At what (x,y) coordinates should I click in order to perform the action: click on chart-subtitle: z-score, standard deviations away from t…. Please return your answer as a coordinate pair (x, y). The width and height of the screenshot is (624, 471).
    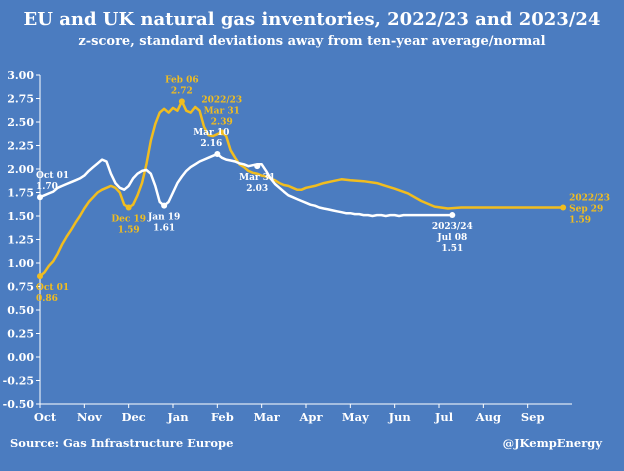
    Looking at the image, I should click on (312, 41).